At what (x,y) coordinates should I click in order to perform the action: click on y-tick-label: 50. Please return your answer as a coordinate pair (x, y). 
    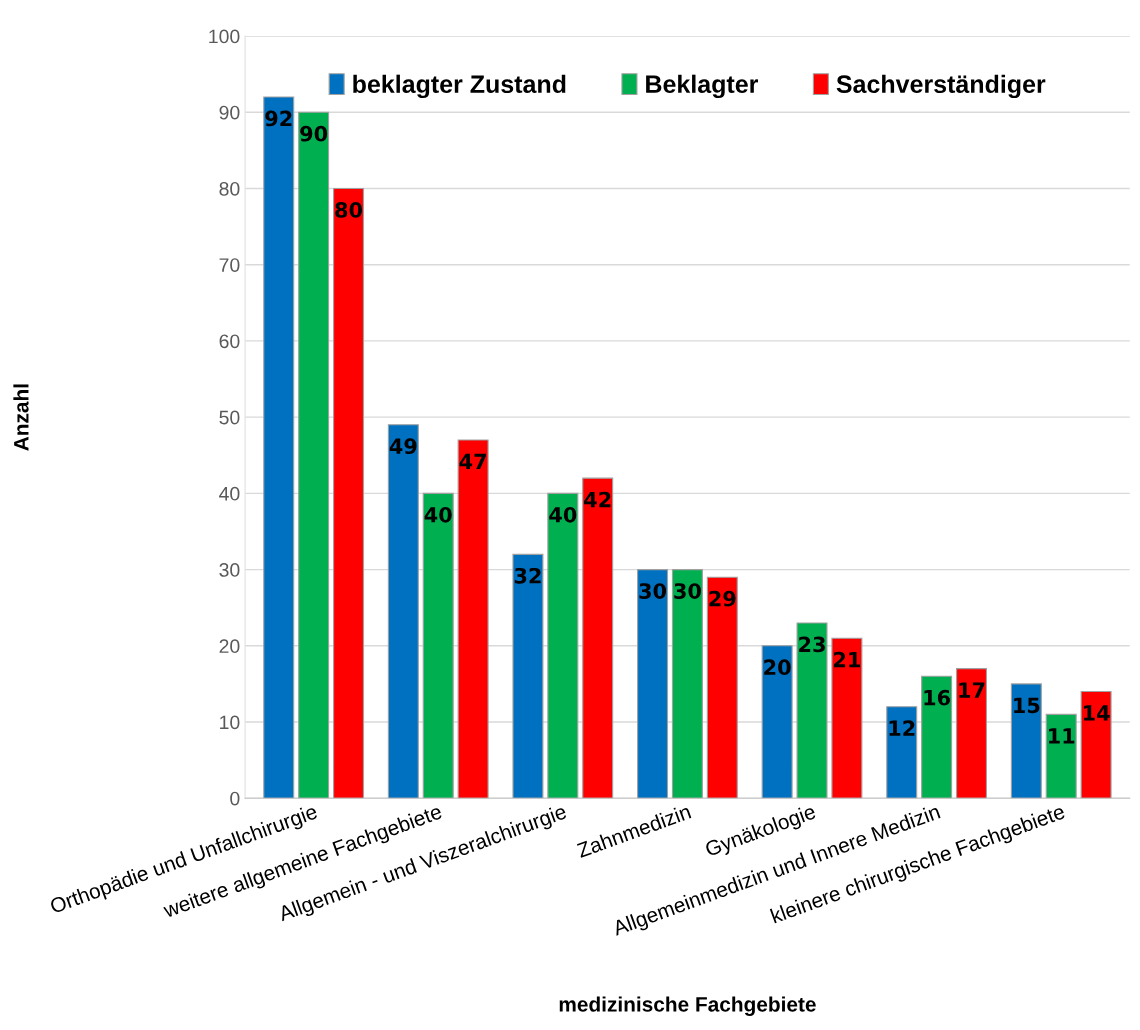
    Looking at the image, I should click on (229, 417).